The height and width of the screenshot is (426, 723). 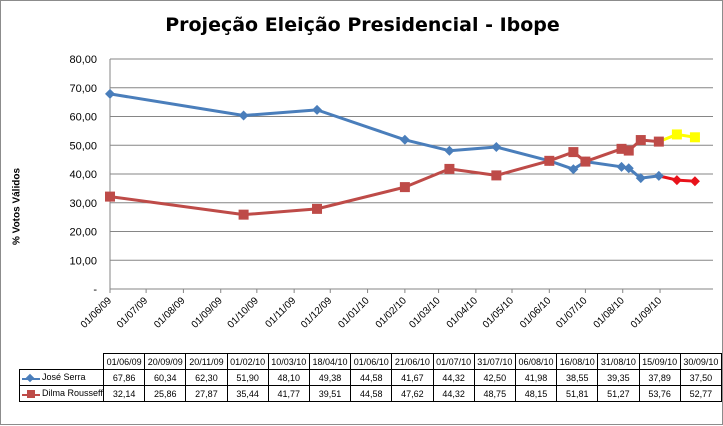 What do you see at coordinates (133, 313) in the screenshot?
I see `x-tick-label: 01/07/09` at bounding box center [133, 313].